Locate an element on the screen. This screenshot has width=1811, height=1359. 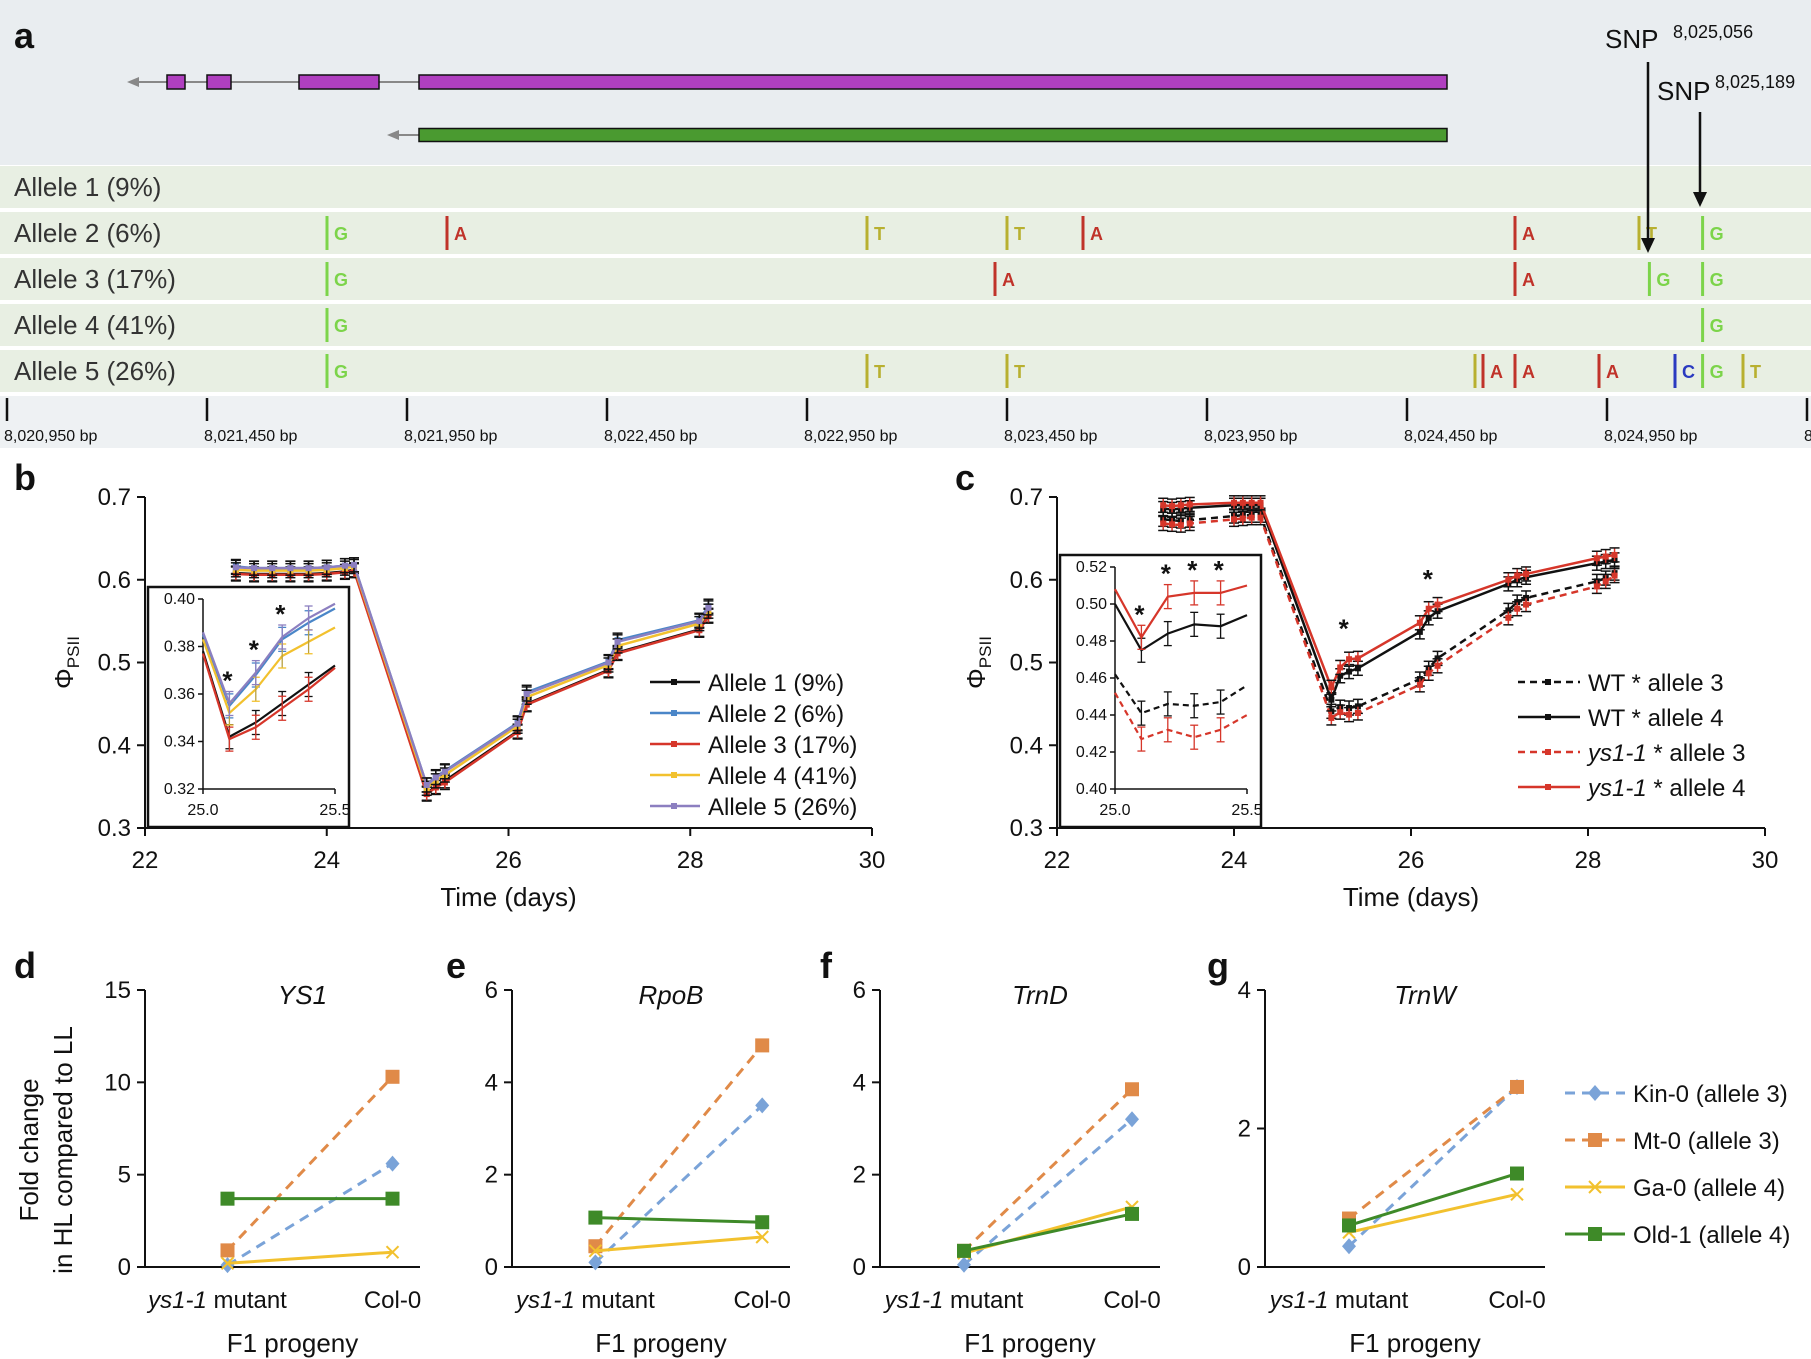
allele-row-label: Allele 5 (26%) is located at coordinates (95, 371).